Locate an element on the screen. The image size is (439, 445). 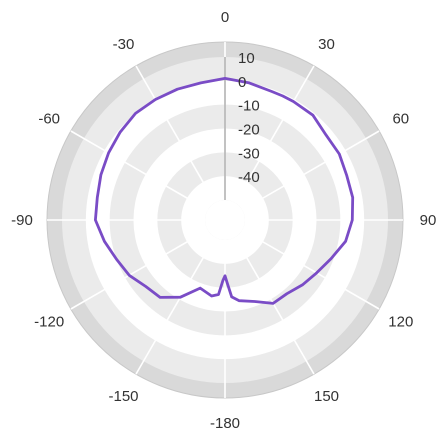
angle-tick-label: -60 is located at coordinates (49, 119).